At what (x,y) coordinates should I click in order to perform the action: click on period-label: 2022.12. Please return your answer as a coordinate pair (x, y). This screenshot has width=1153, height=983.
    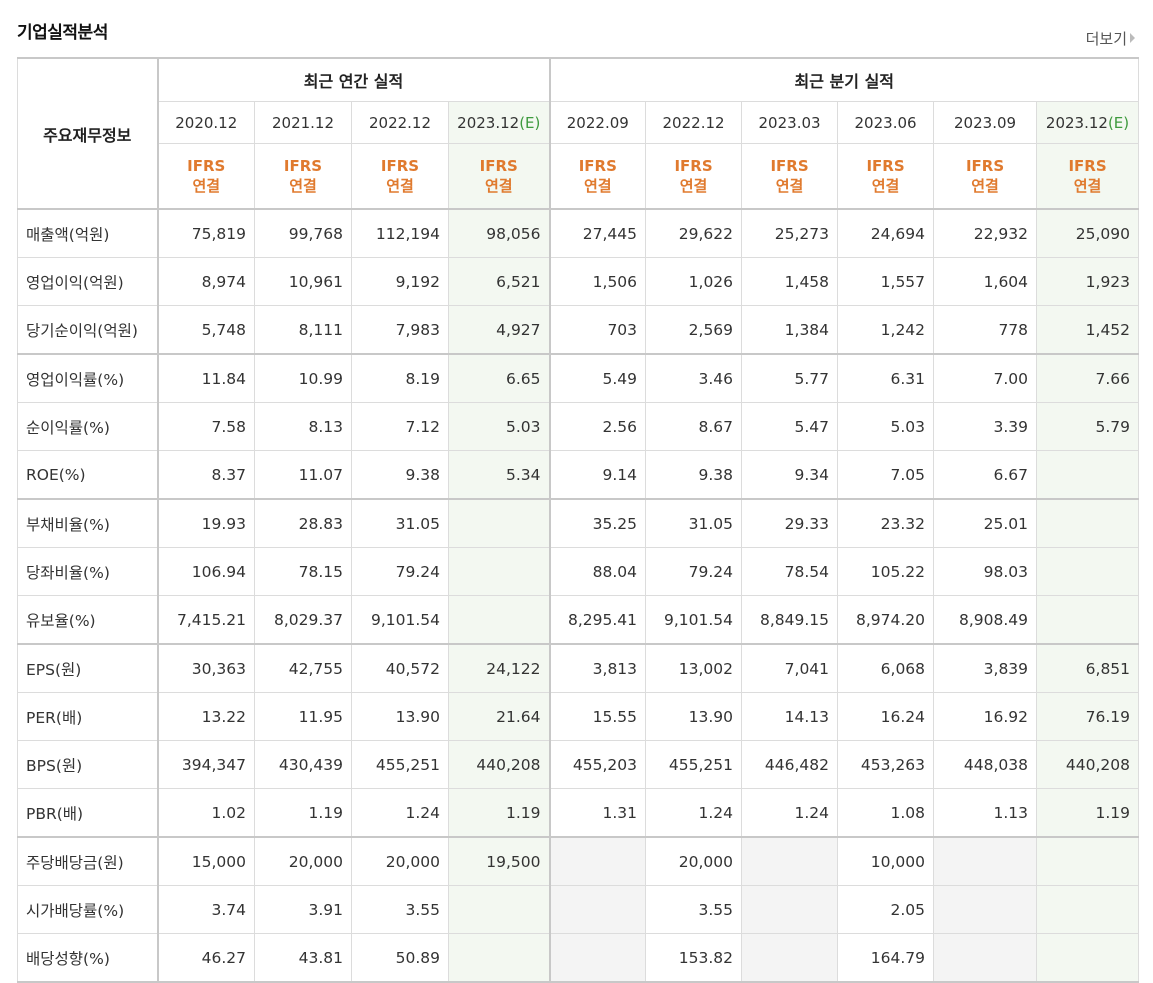
    Looking at the image, I should click on (400, 122).